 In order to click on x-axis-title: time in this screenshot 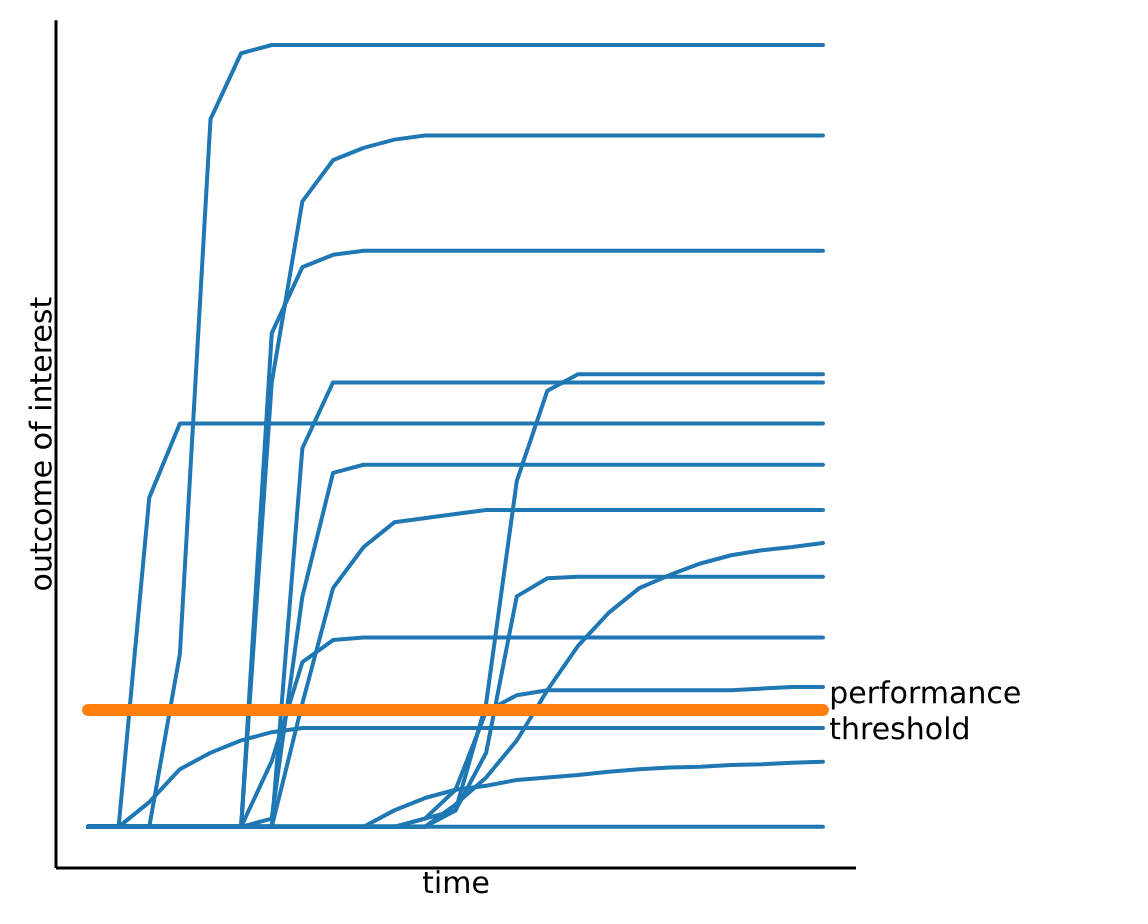, I will do `click(455, 882)`.